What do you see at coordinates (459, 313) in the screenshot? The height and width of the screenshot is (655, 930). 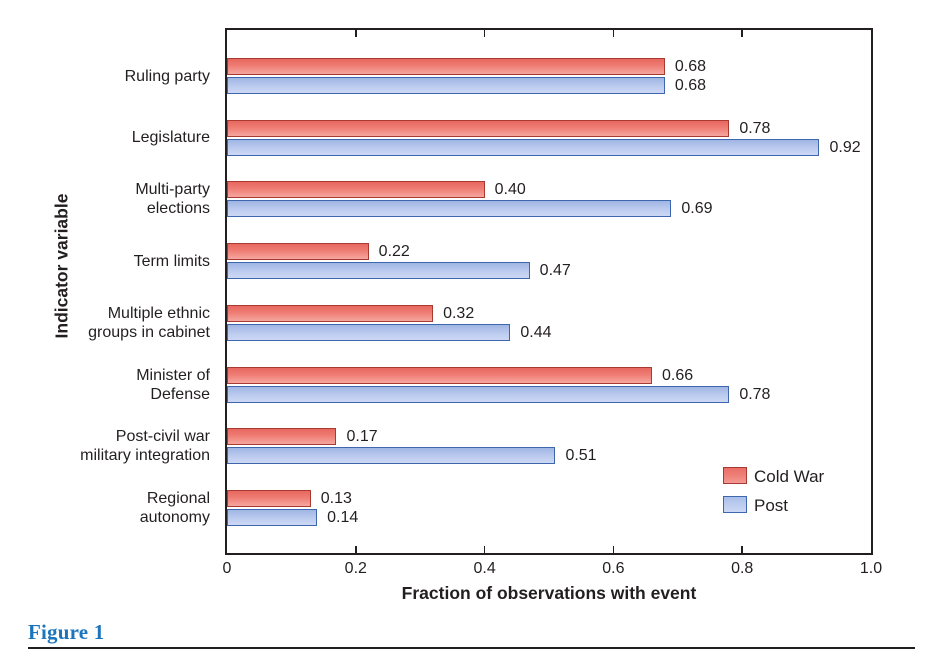 I see `bar-value-label: 0.32` at bounding box center [459, 313].